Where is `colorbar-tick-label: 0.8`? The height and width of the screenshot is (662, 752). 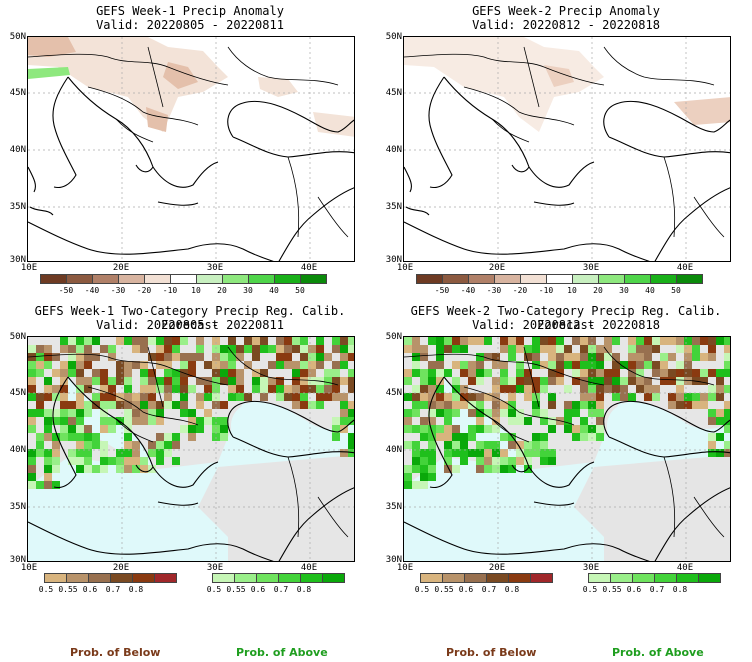
colorbar-tick-label: 0.8 is located at coordinates (136, 589).